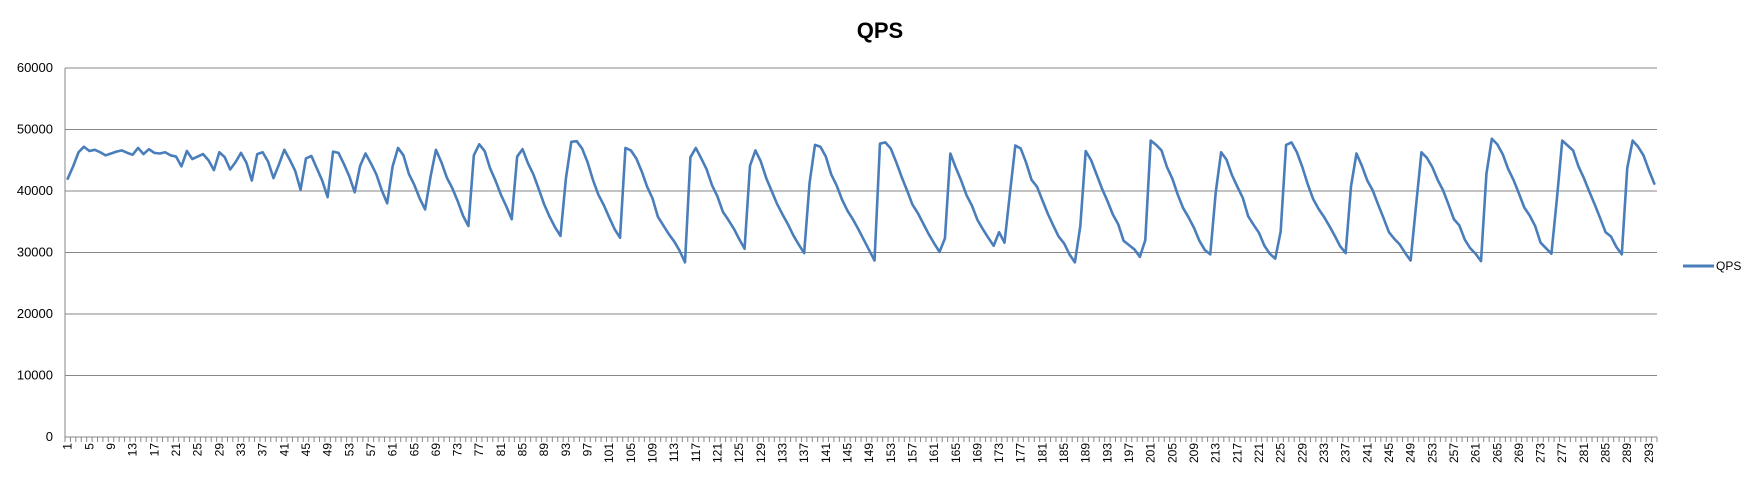 Image resolution: width=1755 pixels, height=480 pixels. Describe the element at coordinates (436, 450) in the screenshot. I see `x-tick-label: 69` at that location.